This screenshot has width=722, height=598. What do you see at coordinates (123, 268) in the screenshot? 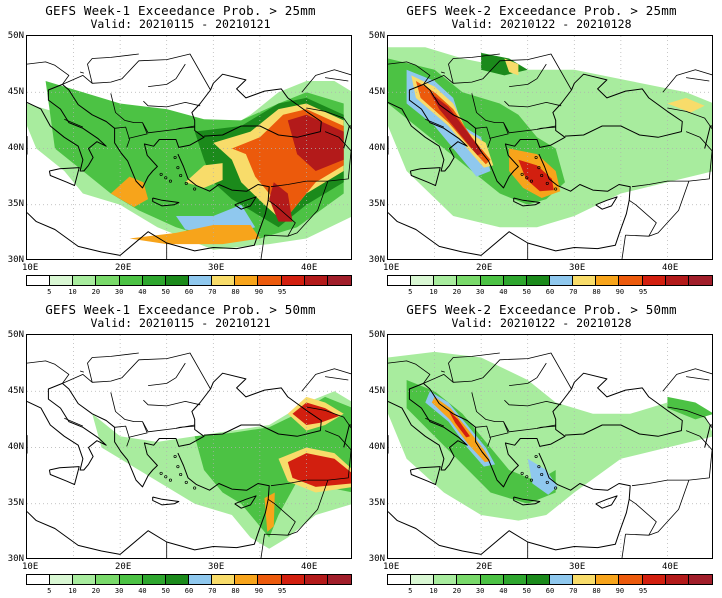
I see `lon-label: 20E` at bounding box center [123, 268].